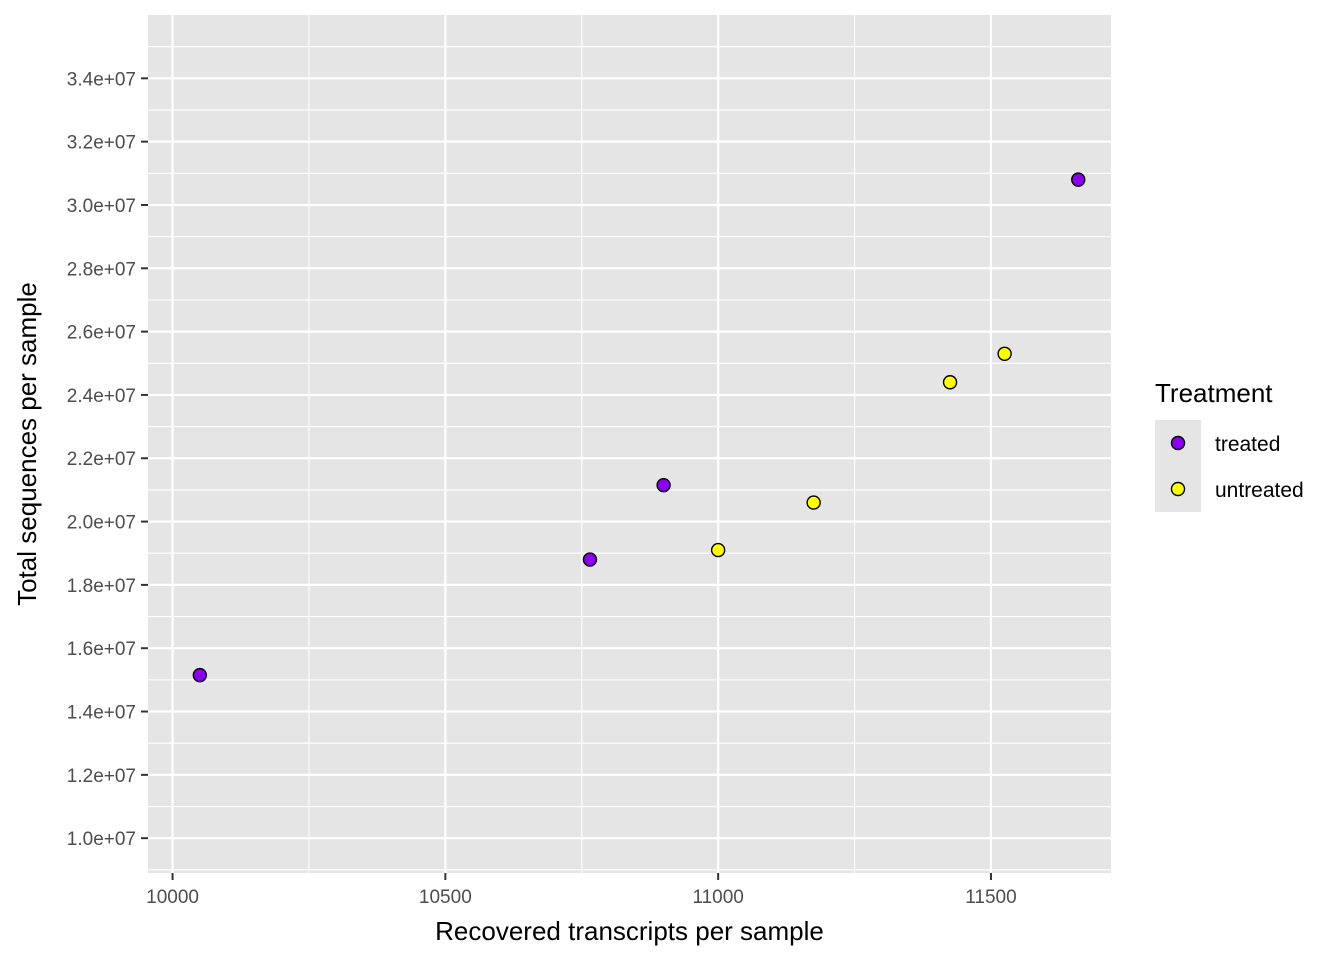 The image size is (1344, 960). I want to click on y-tick-label: 3.2e+07, so click(101, 143).